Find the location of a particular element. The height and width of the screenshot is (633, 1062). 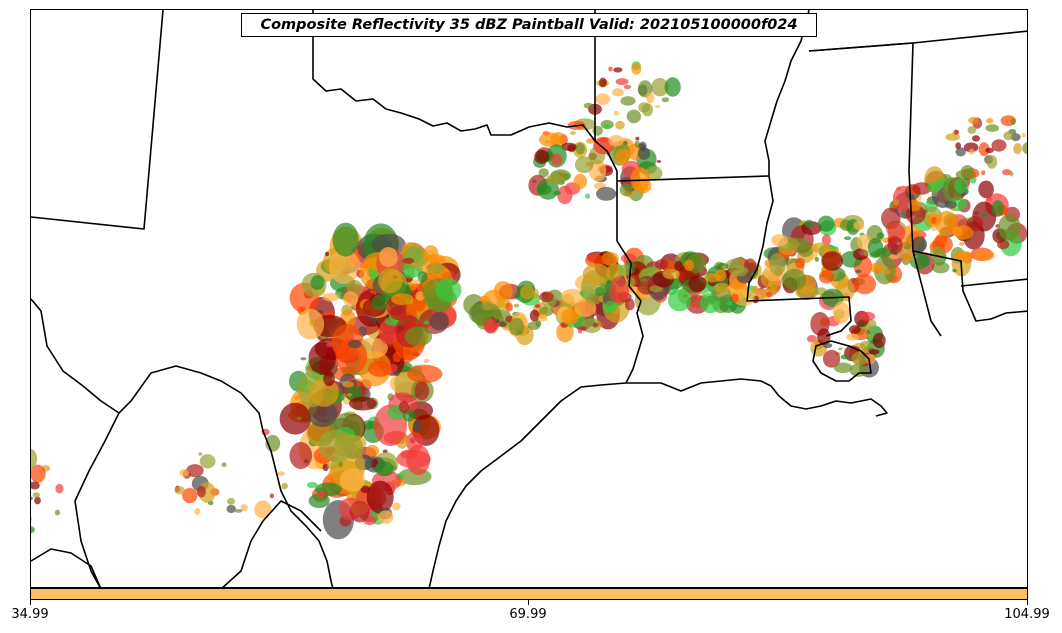

border-line-mississippi is located at coordinates (799, 173).